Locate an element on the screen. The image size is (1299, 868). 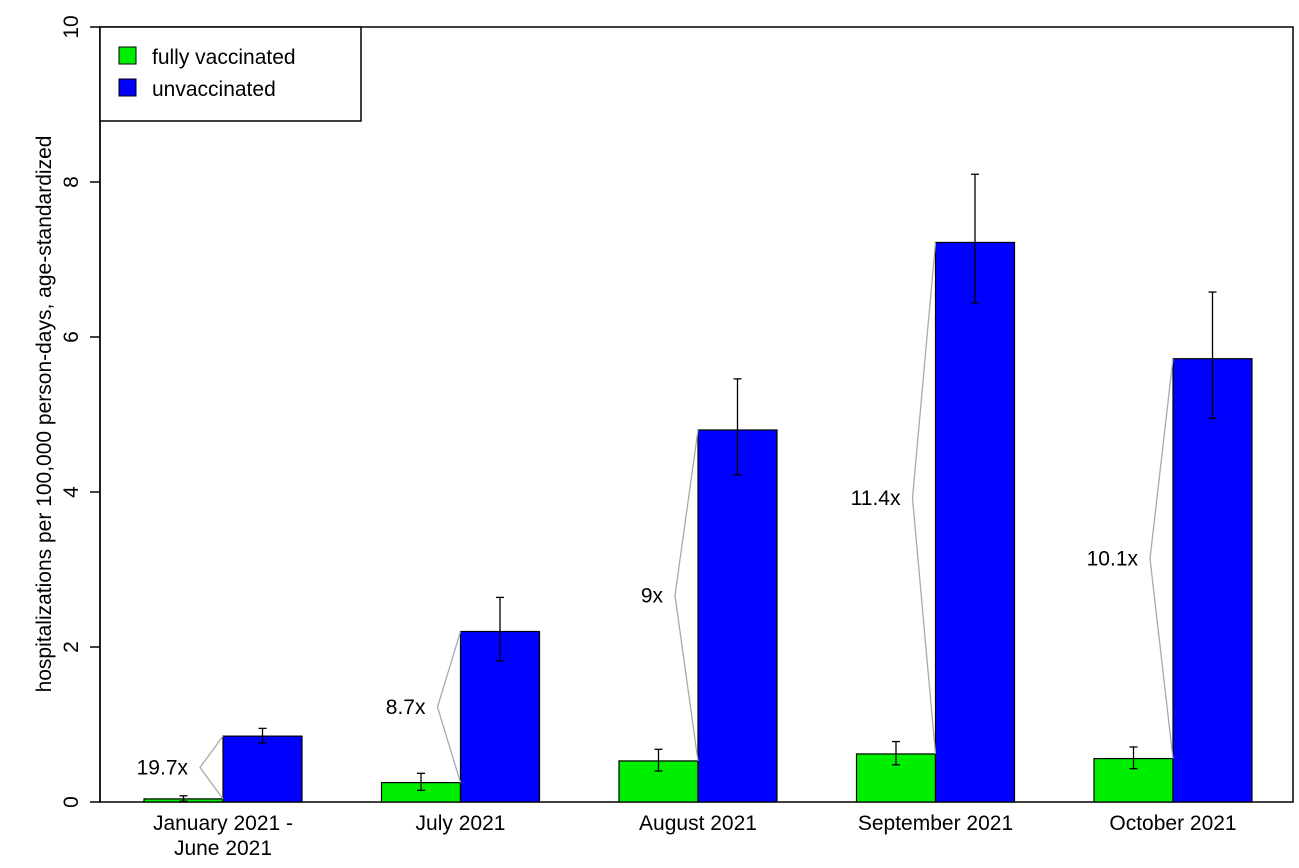
ratio-label: 10.1x is located at coordinates (1113, 559).